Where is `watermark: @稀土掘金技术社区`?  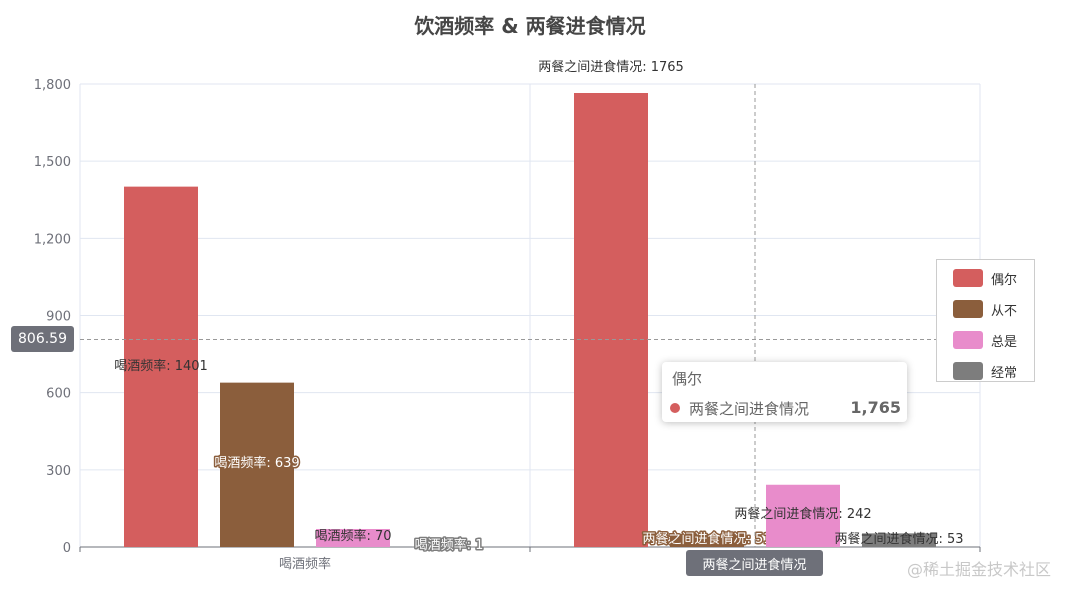 watermark: @稀土掘金技术社区 is located at coordinates (979, 569).